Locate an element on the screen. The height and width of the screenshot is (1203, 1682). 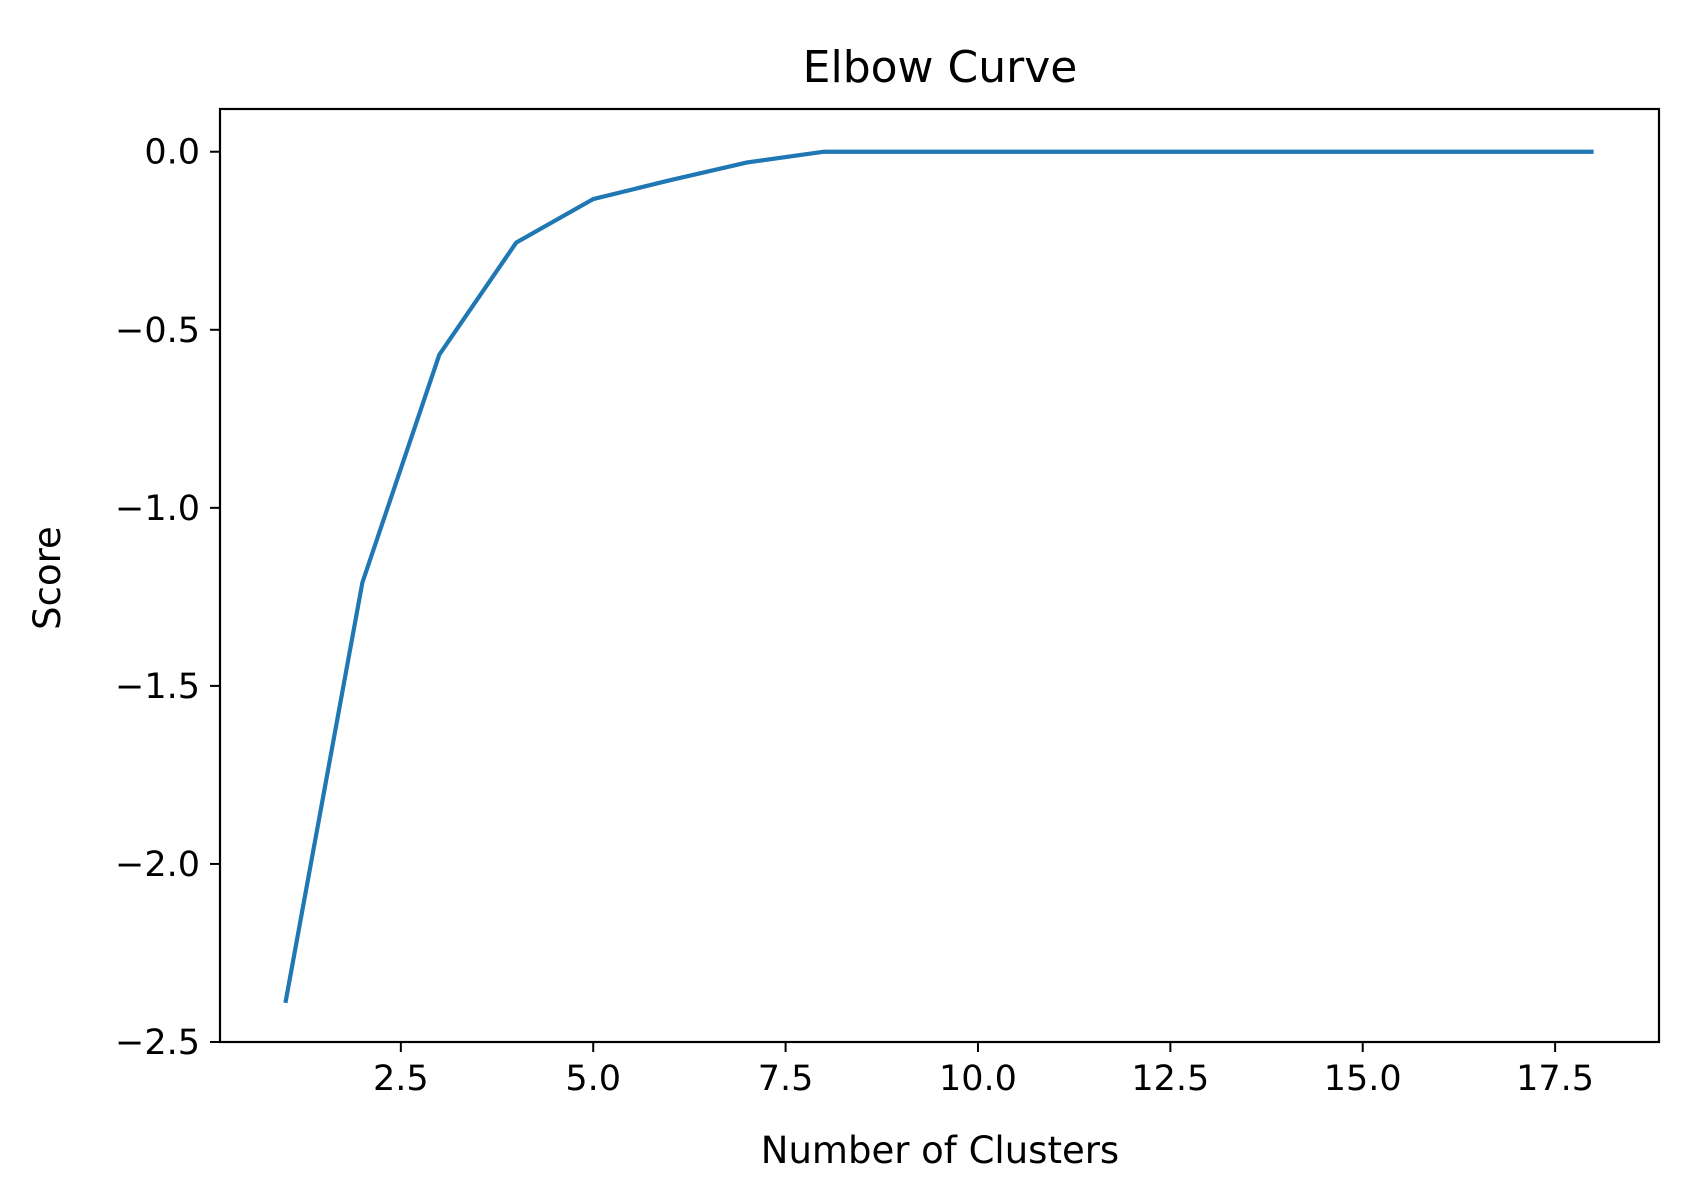
y-axis-ticks: 0.0 −0.5 −1.0 −1.5 −2.0 −2.5 is located at coordinates (167, 598).